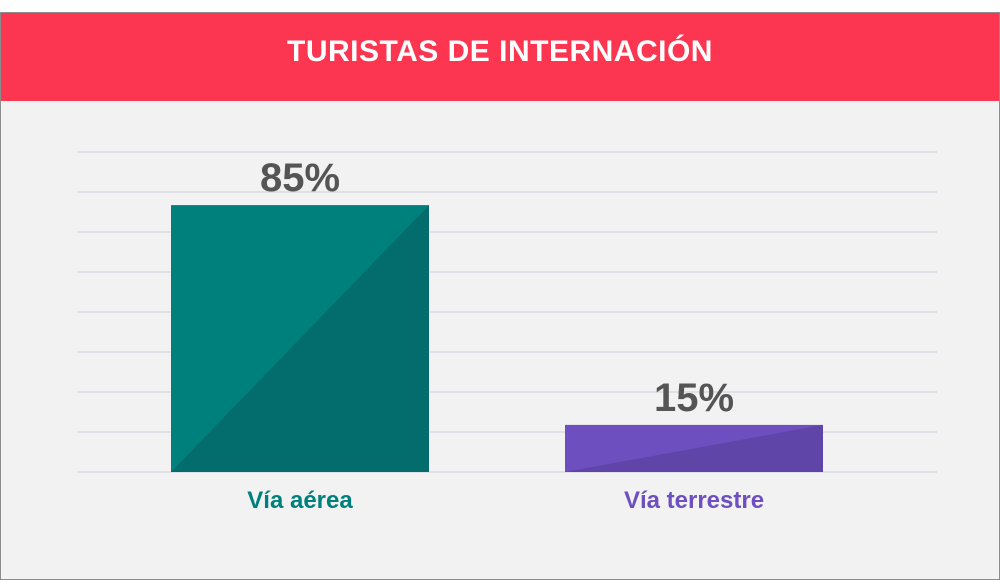  Describe the element at coordinates (500, 51) in the screenshot. I see `chart-title: TURISTAS DE INTERNACIÓN` at that location.